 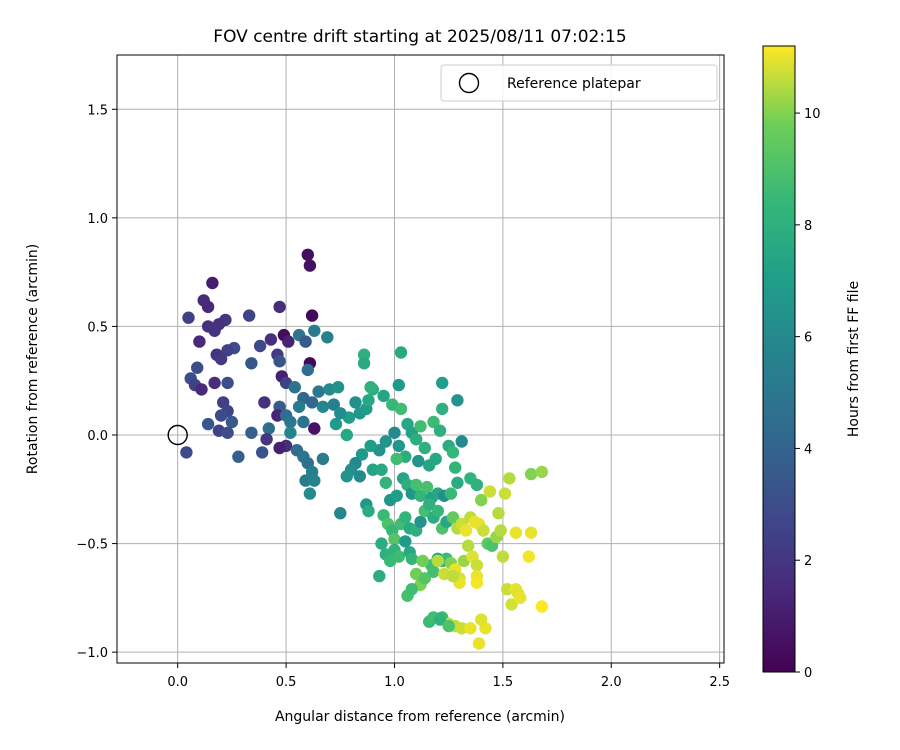 I want to click on y-axis-ticks: −1.0 −0.5 0.0 0.5 1.0 1.5, so click(x=96, y=382).